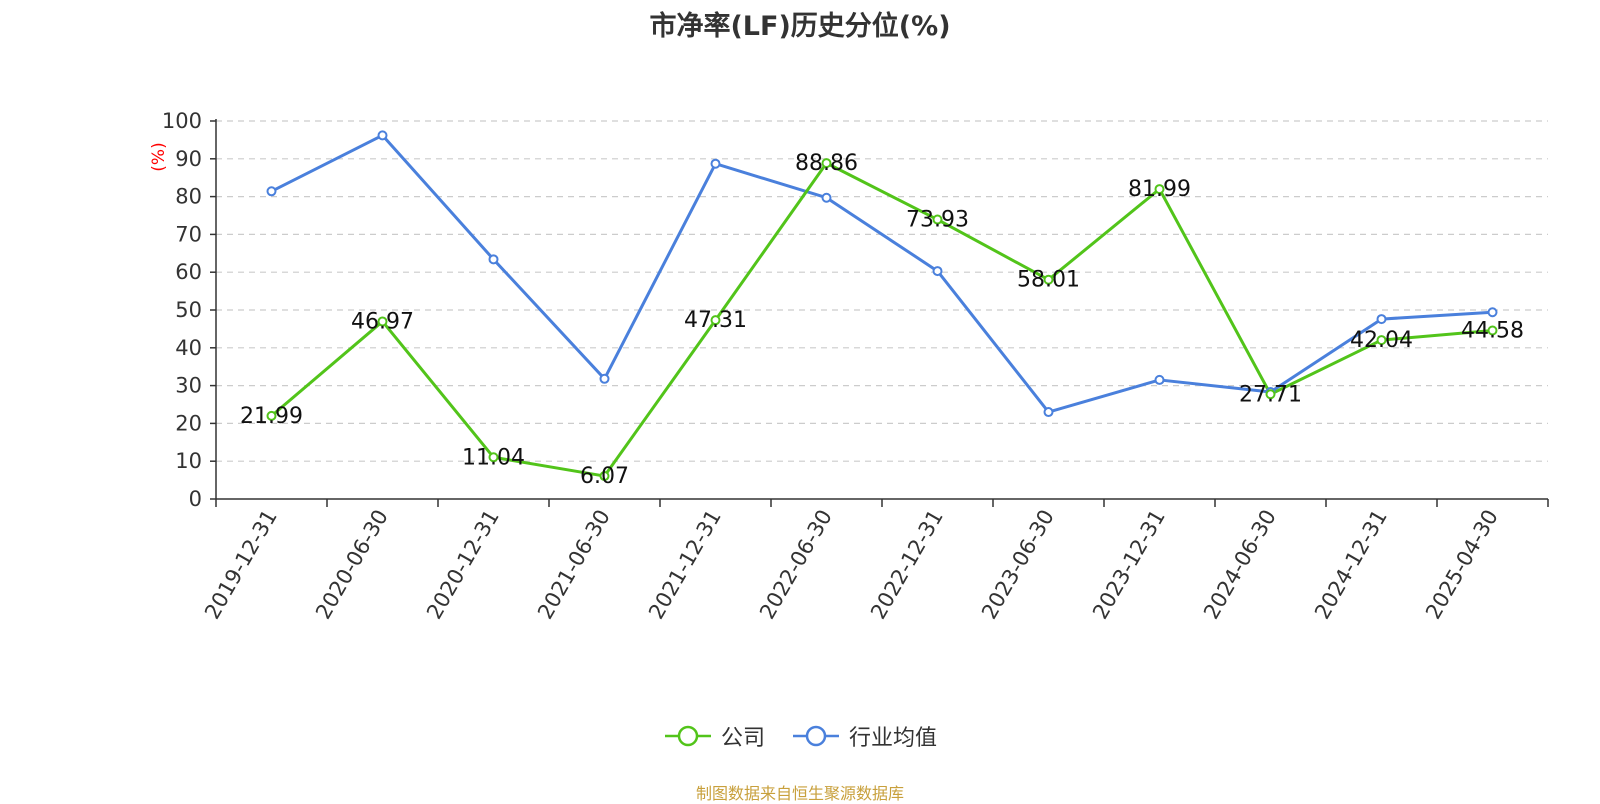  I want to click on y-tick-label: 60, so click(188, 272).